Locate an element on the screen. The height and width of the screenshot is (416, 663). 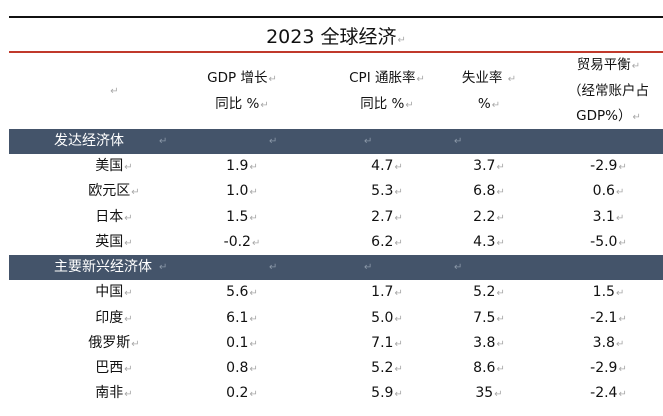
group-band: 主要新兴经济体 ↵ ↵ ↵ ↵ is located at coordinates (336, 268).